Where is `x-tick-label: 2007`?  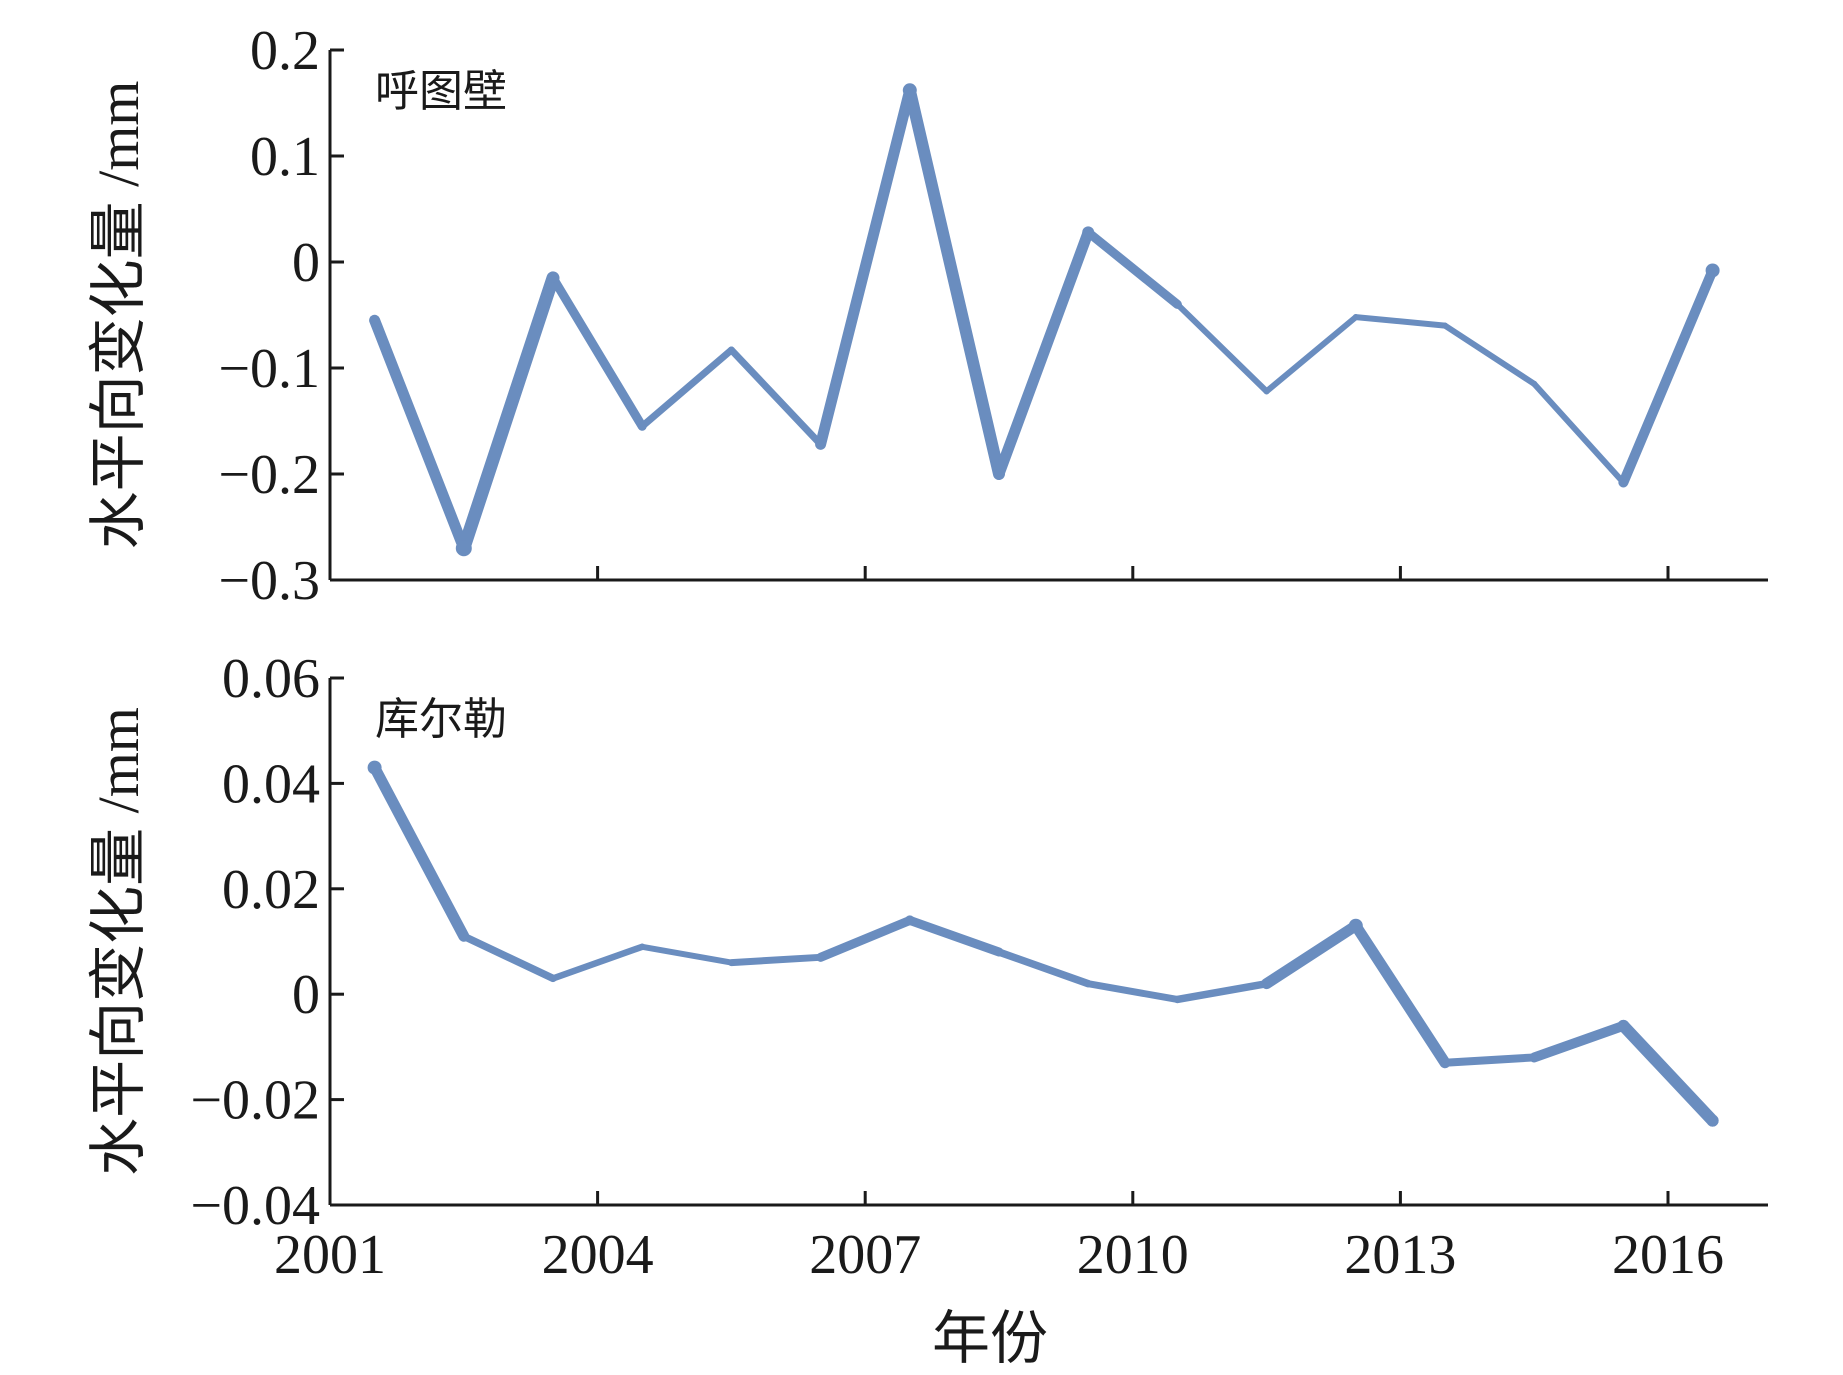
x-tick-label: 2007 is located at coordinates (865, 1255).